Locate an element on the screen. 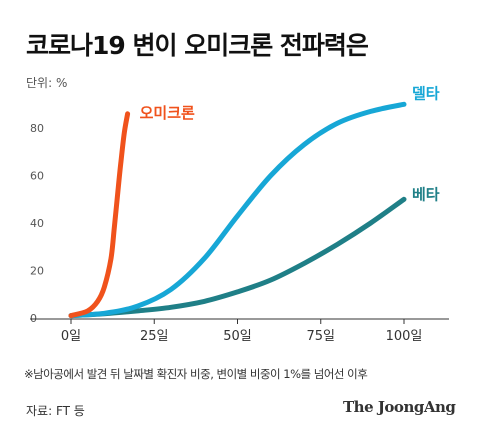  x-tick-label: 25일 is located at coordinates (154, 336).